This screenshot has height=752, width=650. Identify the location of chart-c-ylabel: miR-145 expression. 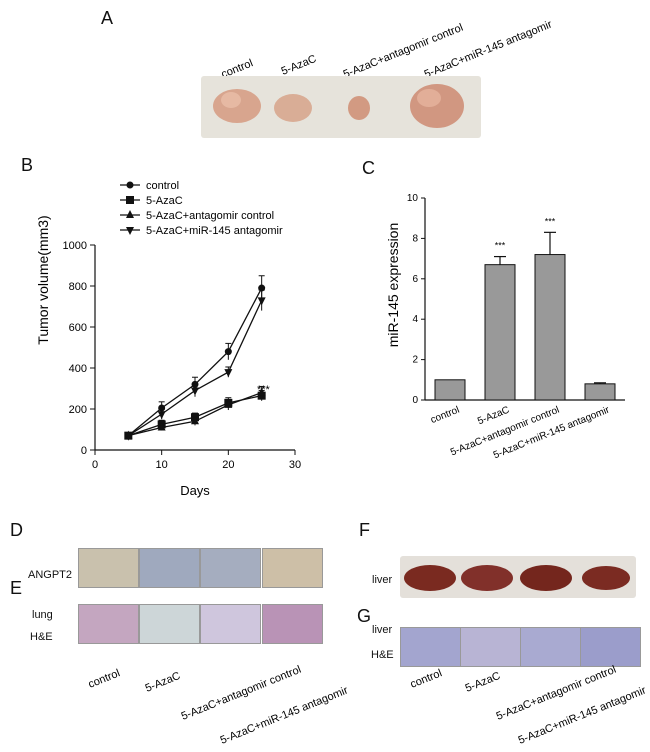
(393, 285).